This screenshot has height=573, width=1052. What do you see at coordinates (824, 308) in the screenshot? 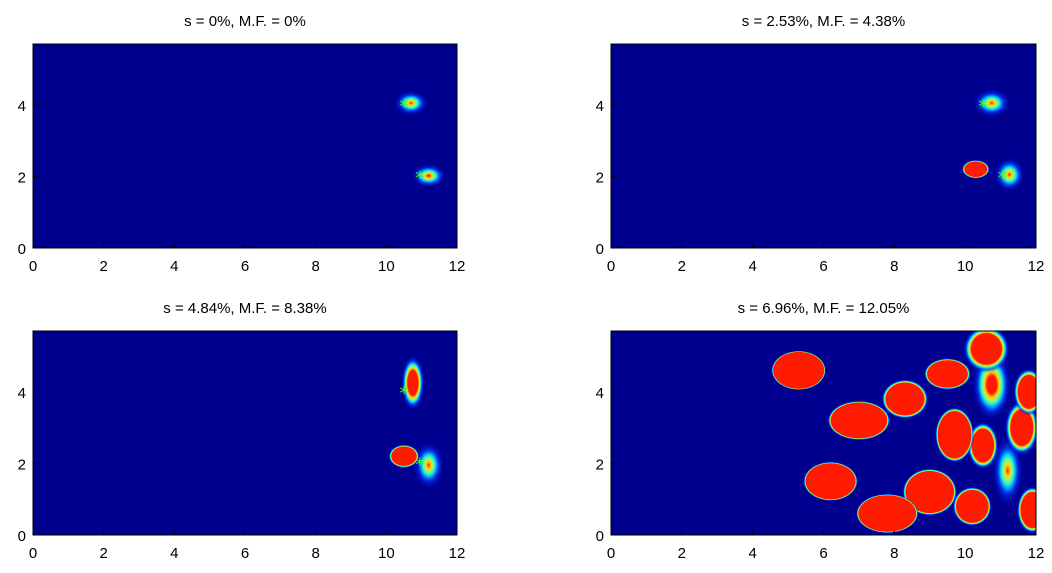
I see `subplot-title: s = 6.96%, M.F. = 12.05%` at bounding box center [824, 308].